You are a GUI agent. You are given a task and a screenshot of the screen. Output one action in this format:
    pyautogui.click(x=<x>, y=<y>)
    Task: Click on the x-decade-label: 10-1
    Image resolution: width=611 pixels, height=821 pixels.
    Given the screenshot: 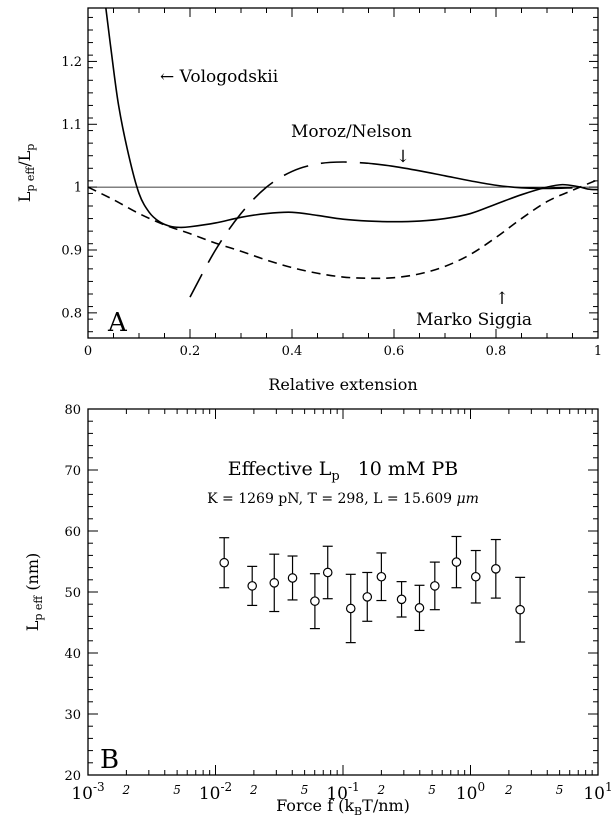 What is the action you would take?
    pyautogui.click(x=342, y=792)
    